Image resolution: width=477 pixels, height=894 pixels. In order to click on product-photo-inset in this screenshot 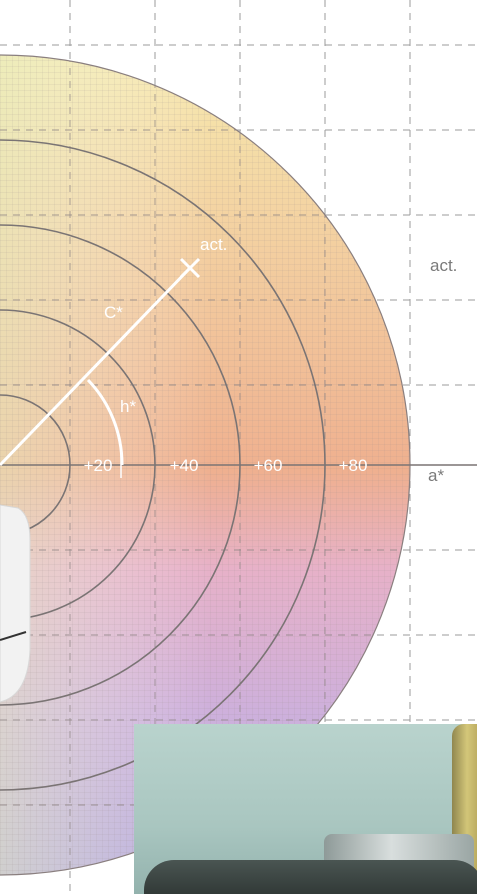, I will do `click(305, 809)`.